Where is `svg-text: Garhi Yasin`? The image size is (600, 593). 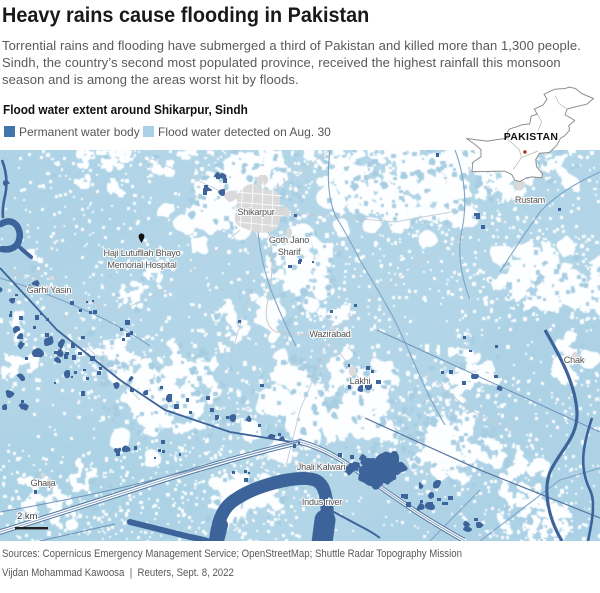
svg-text: Garhi Yasin is located at coordinates (49, 290).